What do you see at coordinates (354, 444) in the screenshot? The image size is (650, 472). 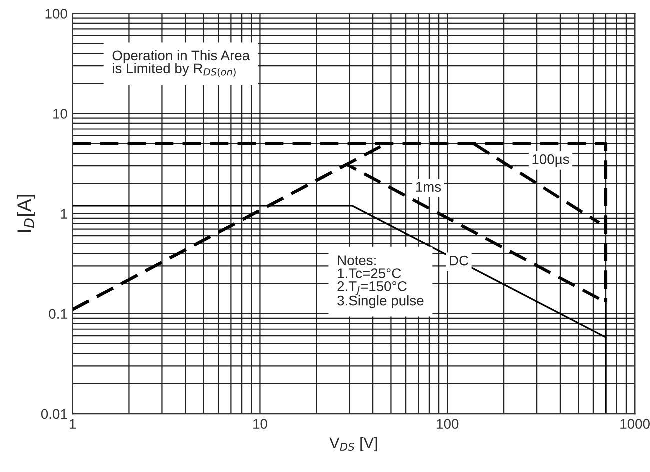 I see `x-axis-title: V$_{DS}$ [V]` at bounding box center [354, 444].